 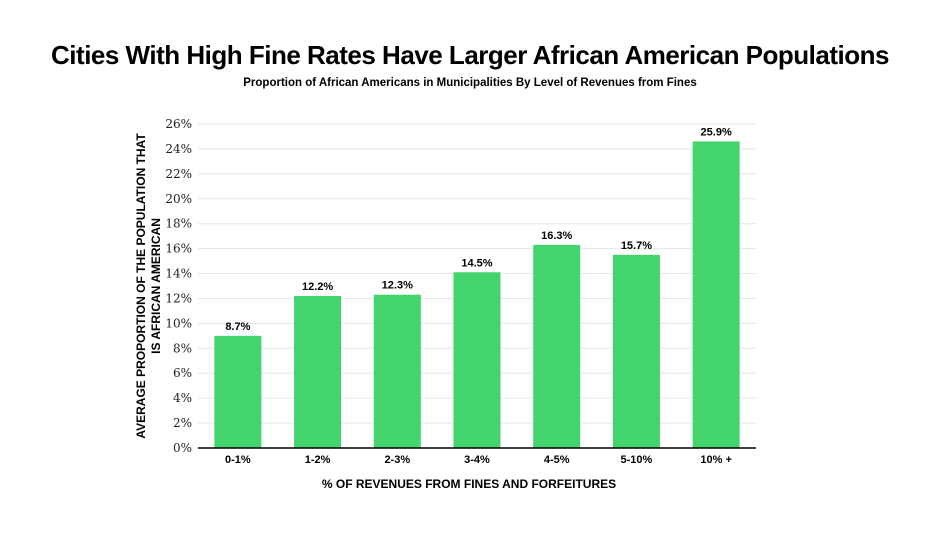 What do you see at coordinates (178, 149) in the screenshot?
I see `y-tick-label: 24%` at bounding box center [178, 149].